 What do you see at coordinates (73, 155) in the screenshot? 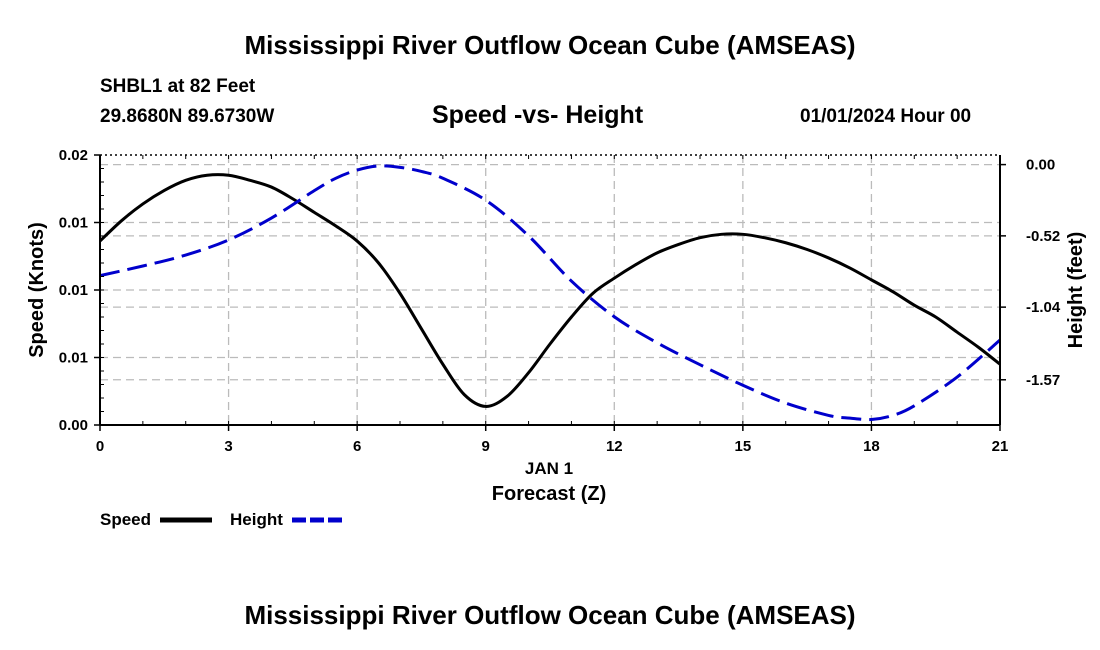
I see `y-tick-label: 0.02` at bounding box center [73, 155].